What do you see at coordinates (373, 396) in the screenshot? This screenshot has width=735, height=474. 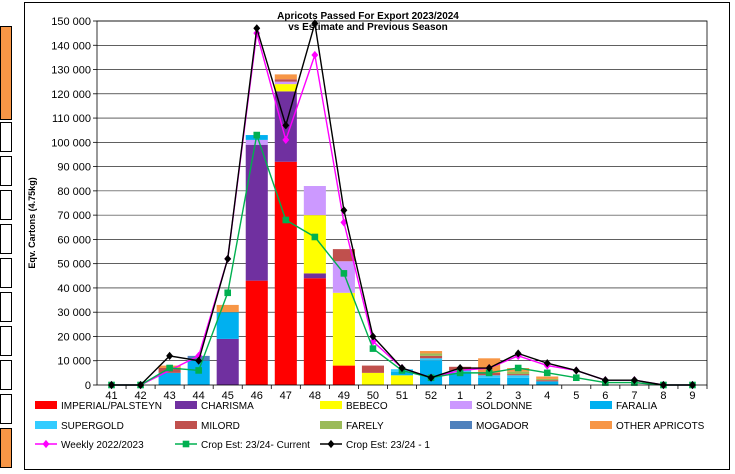 I see `x-tick-label: 50` at bounding box center [373, 396].